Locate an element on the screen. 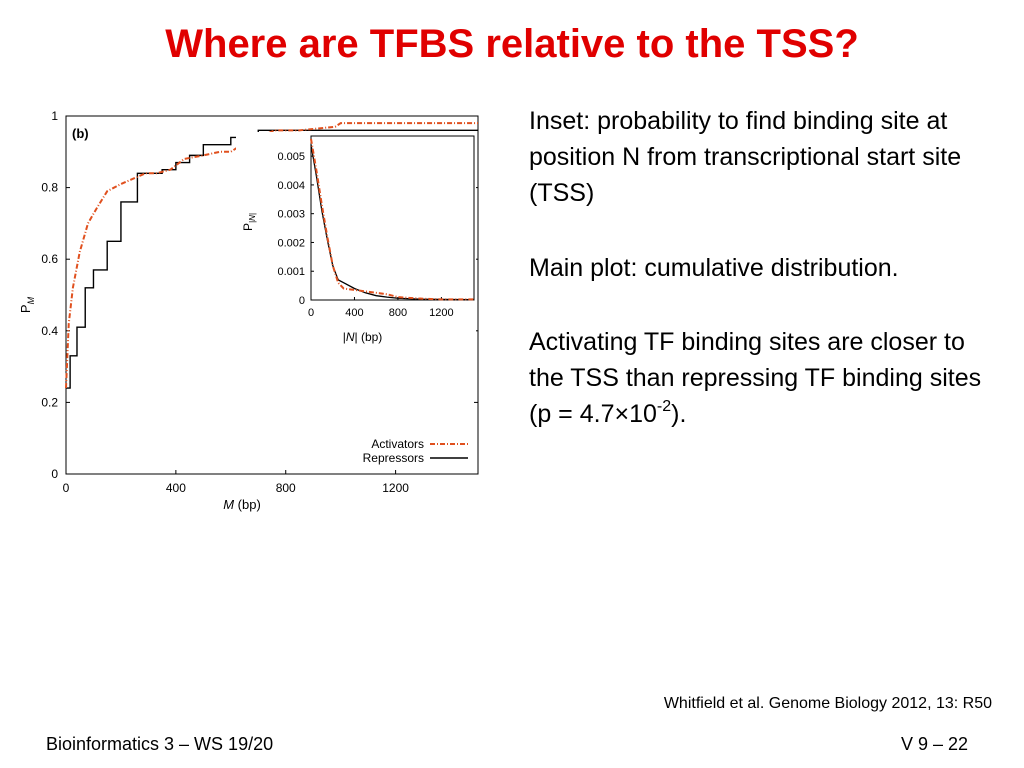 The width and height of the screenshot is (1024, 768). main-series-activators is located at coordinates (271, 255).